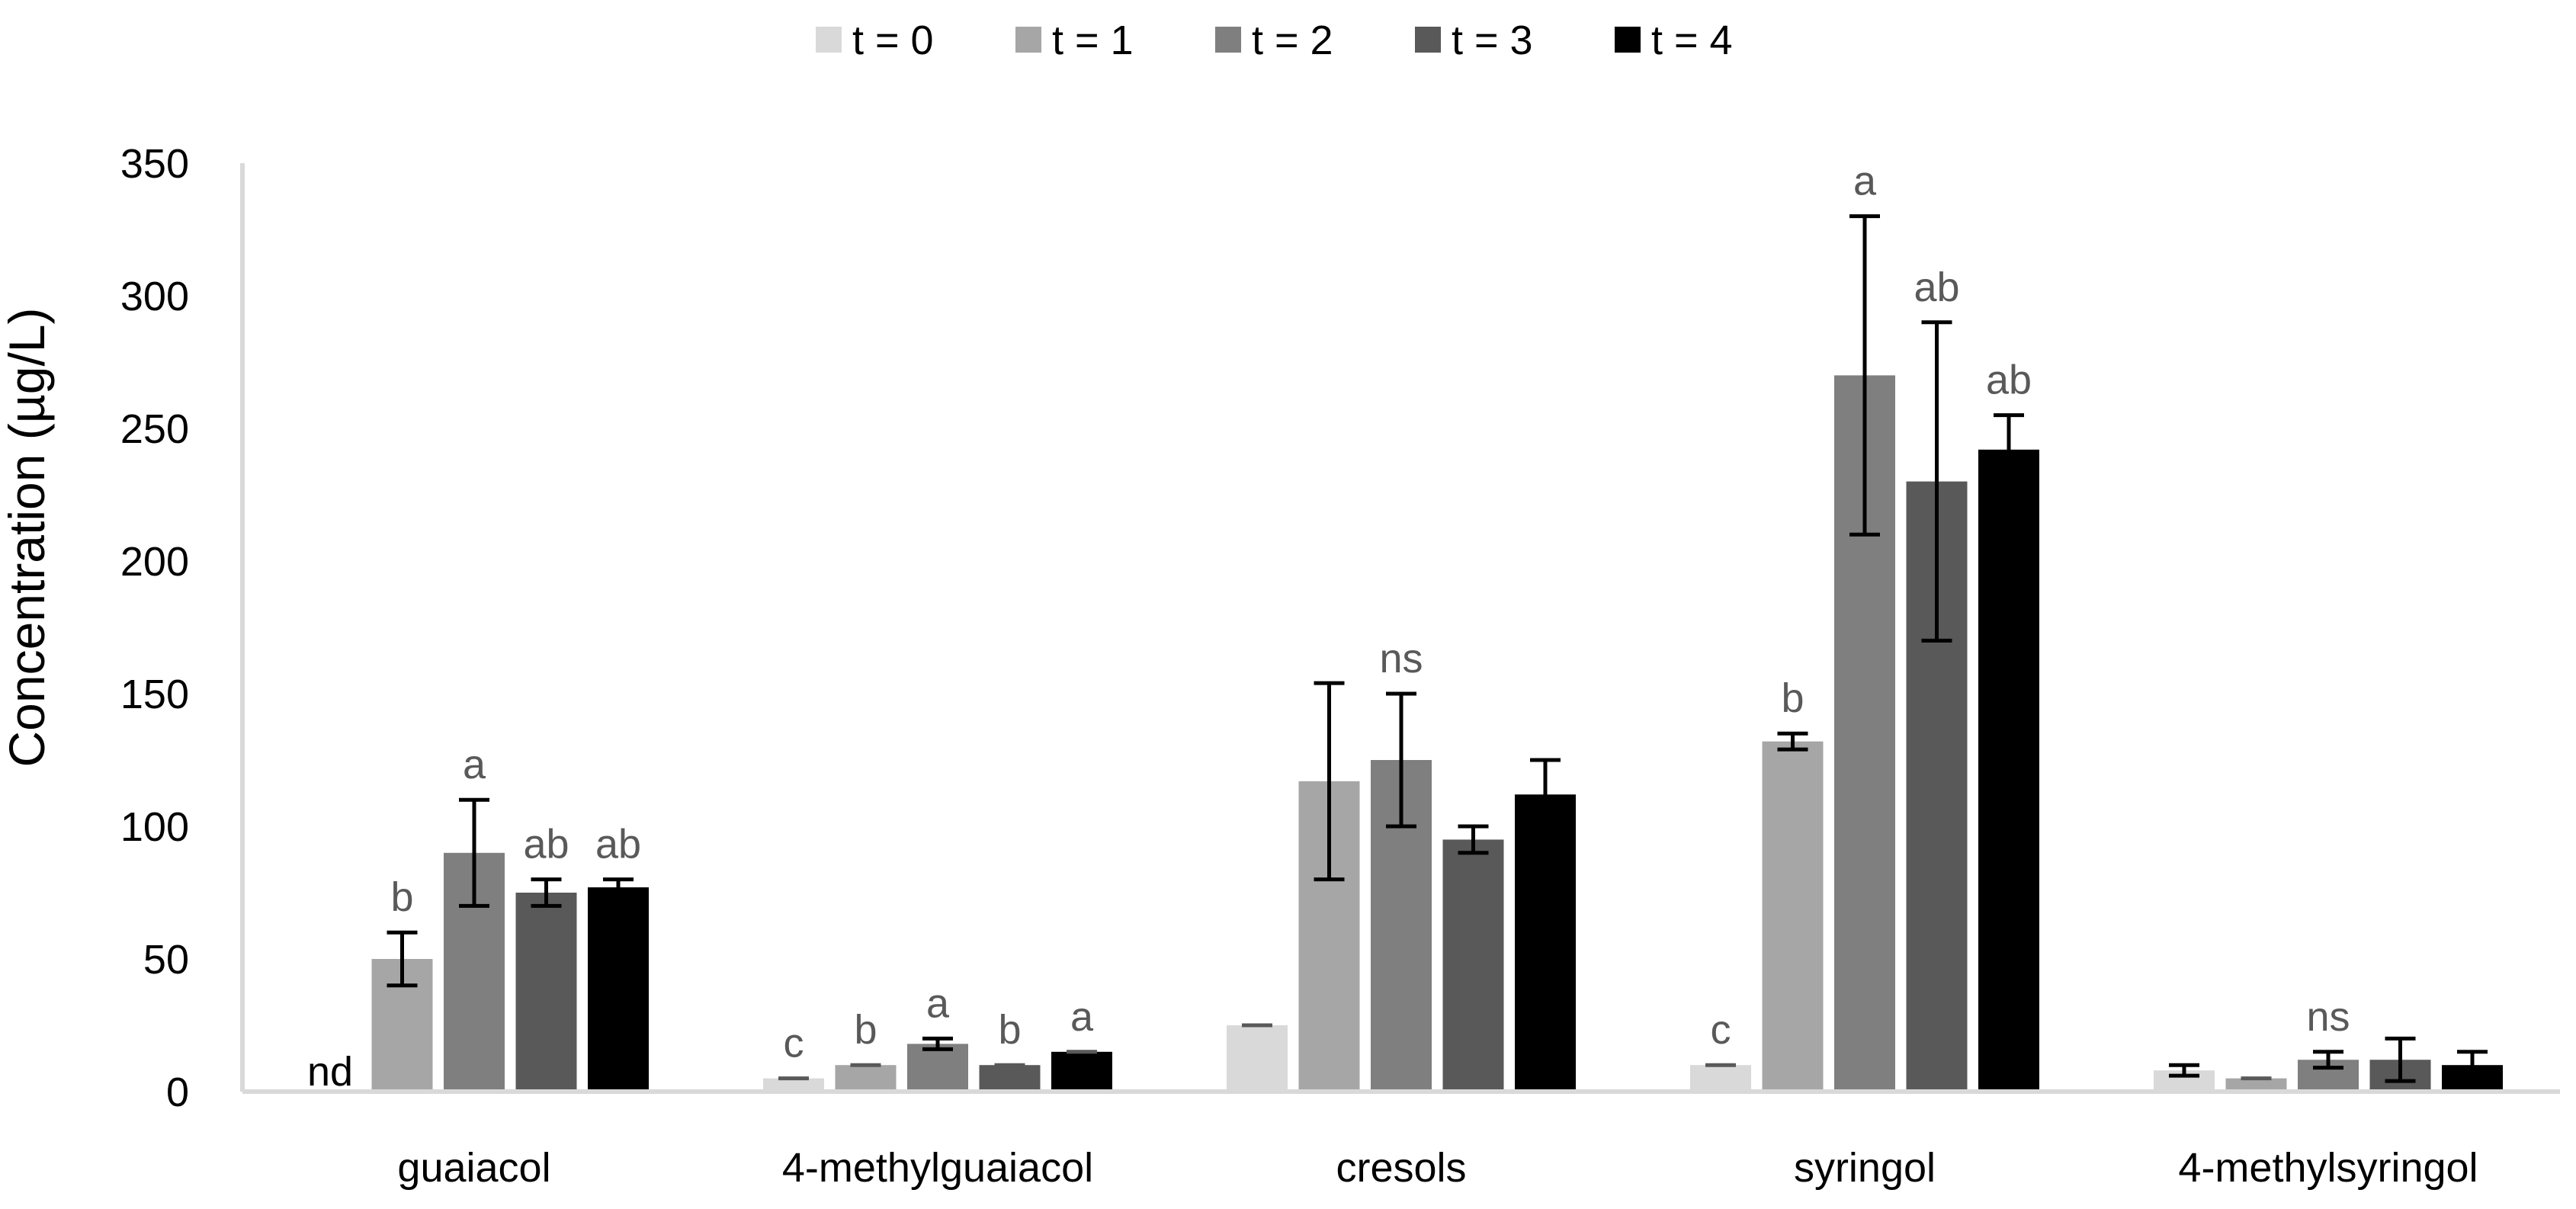 The width and height of the screenshot is (2576, 1209). I want to click on not-detected-label: nd, so click(330, 1072).